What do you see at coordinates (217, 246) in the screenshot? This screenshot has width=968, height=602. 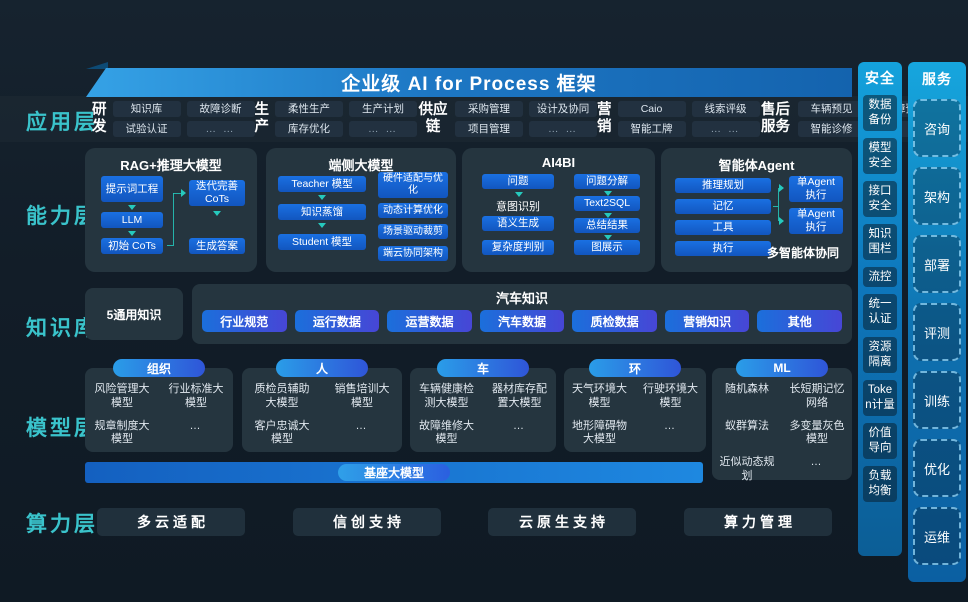 I see `rag-step-generate-answer: 生成答案` at bounding box center [217, 246].